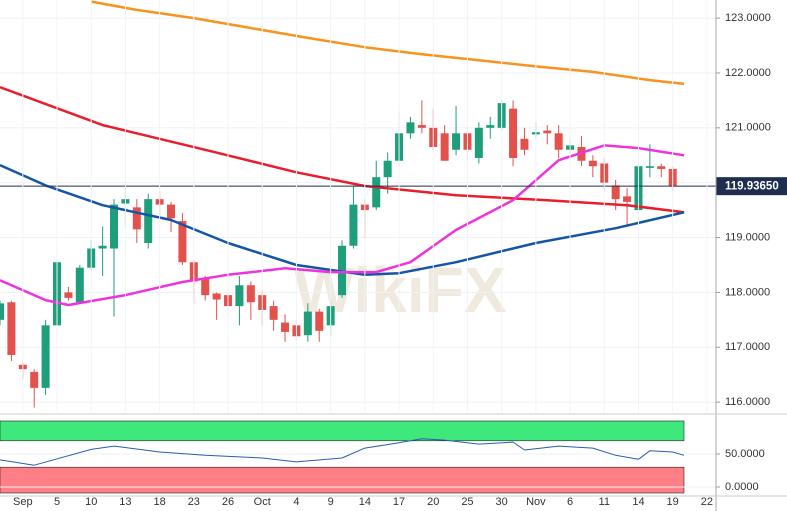 This screenshot has height=511, width=787. Describe the element at coordinates (399, 502) in the screenshot. I see `x-tick-label: 17` at that location.